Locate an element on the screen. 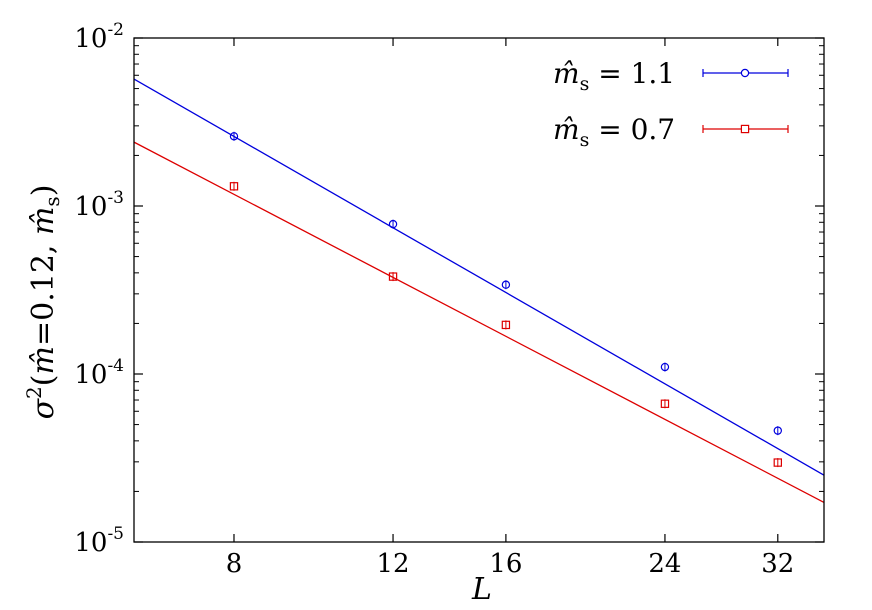  legend-label-series-2: m̂s = 0.7 is located at coordinates (614, 132).